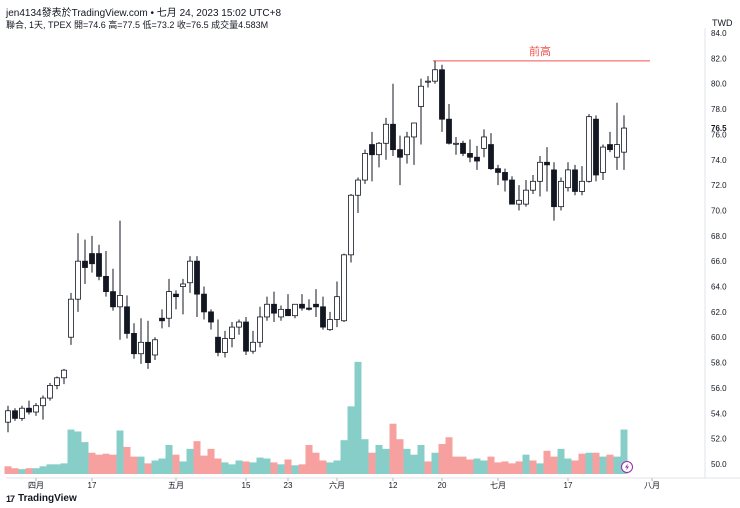 Image resolution: width=740 pixels, height=508 pixels. I want to click on y-tick-label: 62.0, so click(719, 312).